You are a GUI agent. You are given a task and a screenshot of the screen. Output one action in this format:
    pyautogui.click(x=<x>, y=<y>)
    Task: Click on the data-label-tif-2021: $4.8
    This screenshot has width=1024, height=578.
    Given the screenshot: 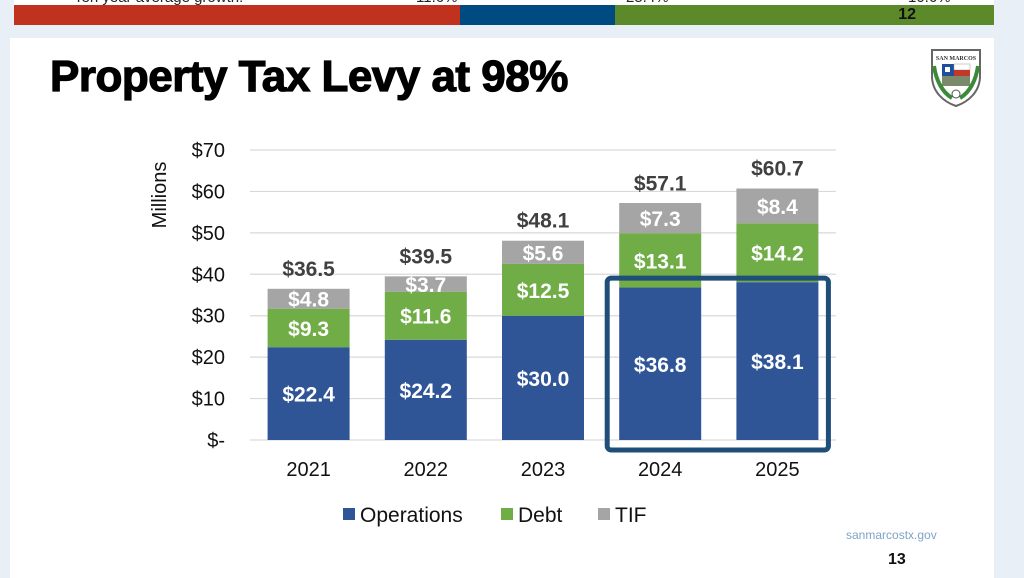 What is the action you would take?
    pyautogui.click(x=308, y=300)
    